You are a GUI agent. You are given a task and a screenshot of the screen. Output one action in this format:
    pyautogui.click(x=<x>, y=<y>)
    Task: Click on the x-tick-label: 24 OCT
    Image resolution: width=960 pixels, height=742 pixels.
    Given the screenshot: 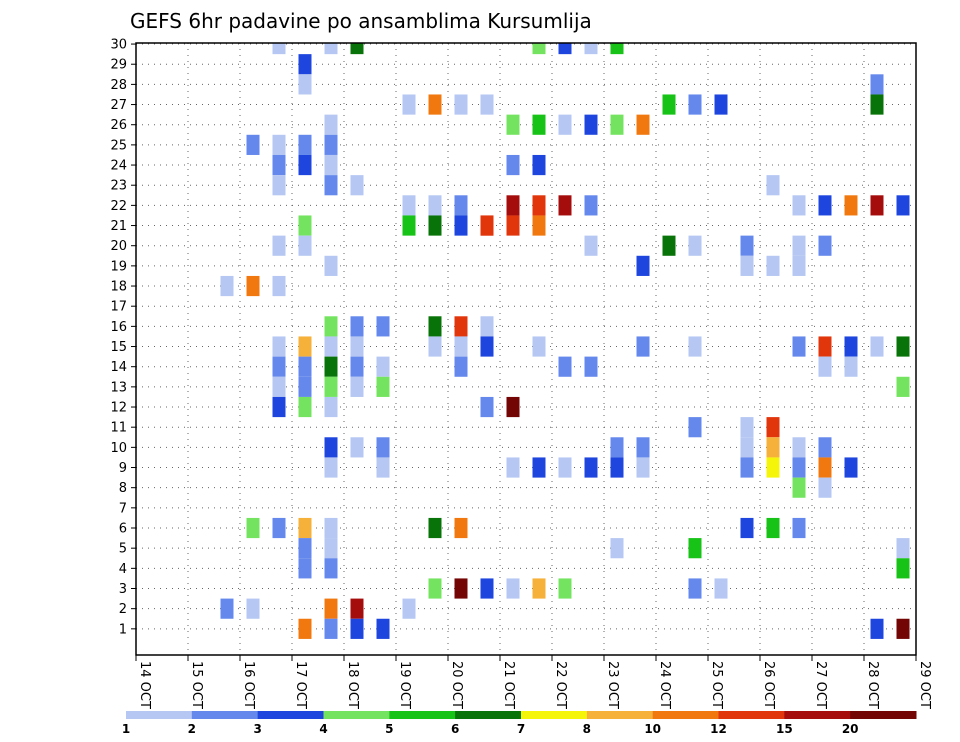 What is the action you would take?
    pyautogui.click(x=664, y=685)
    